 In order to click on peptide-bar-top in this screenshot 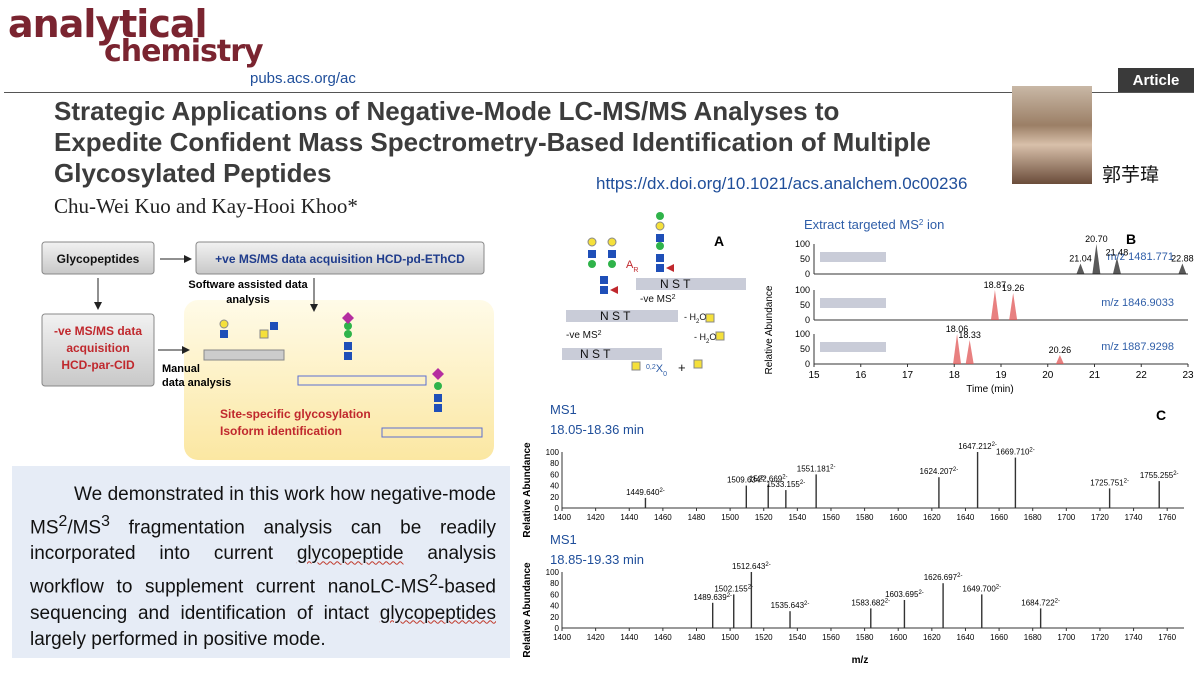, I will do `click(691, 284)`.